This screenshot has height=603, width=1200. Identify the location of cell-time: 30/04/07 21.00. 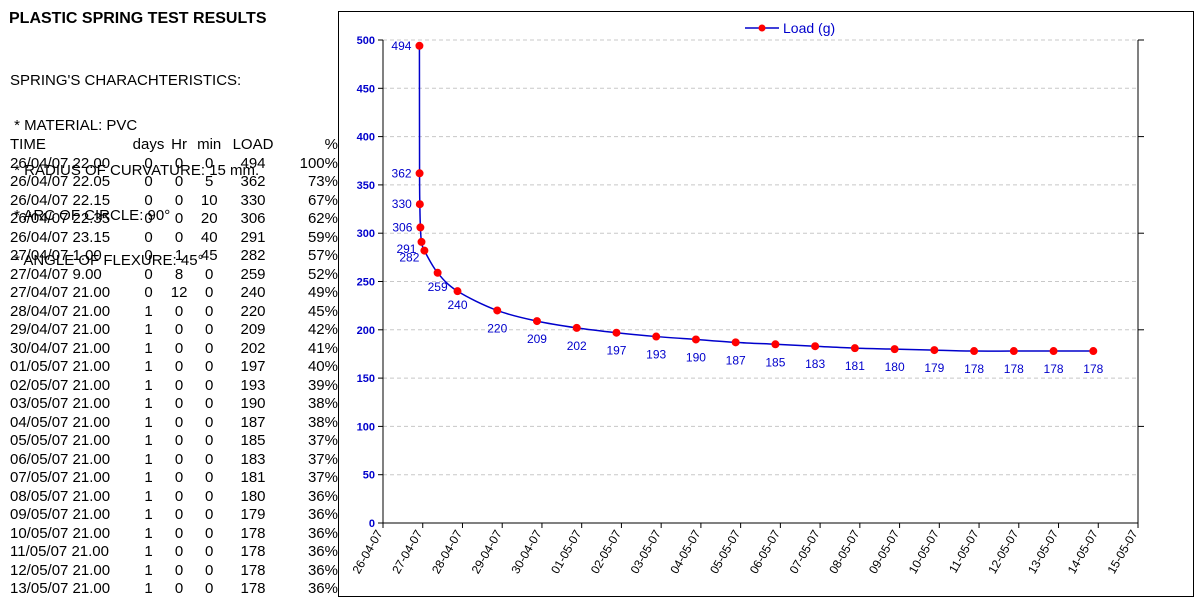
(60, 348).